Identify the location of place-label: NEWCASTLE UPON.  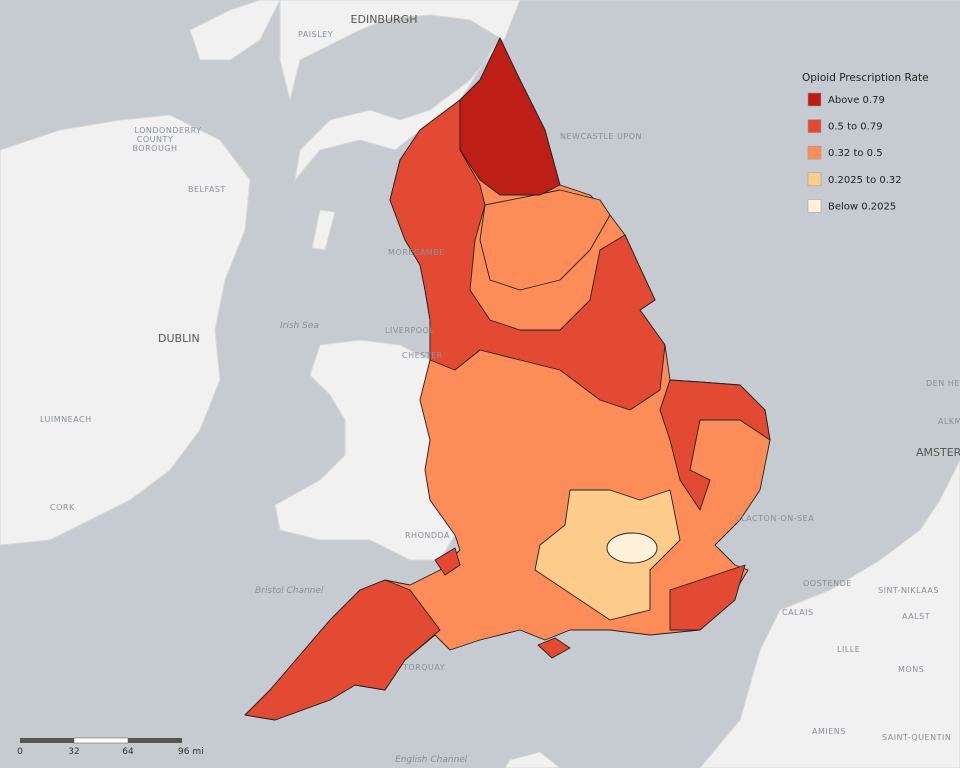
(601, 136).